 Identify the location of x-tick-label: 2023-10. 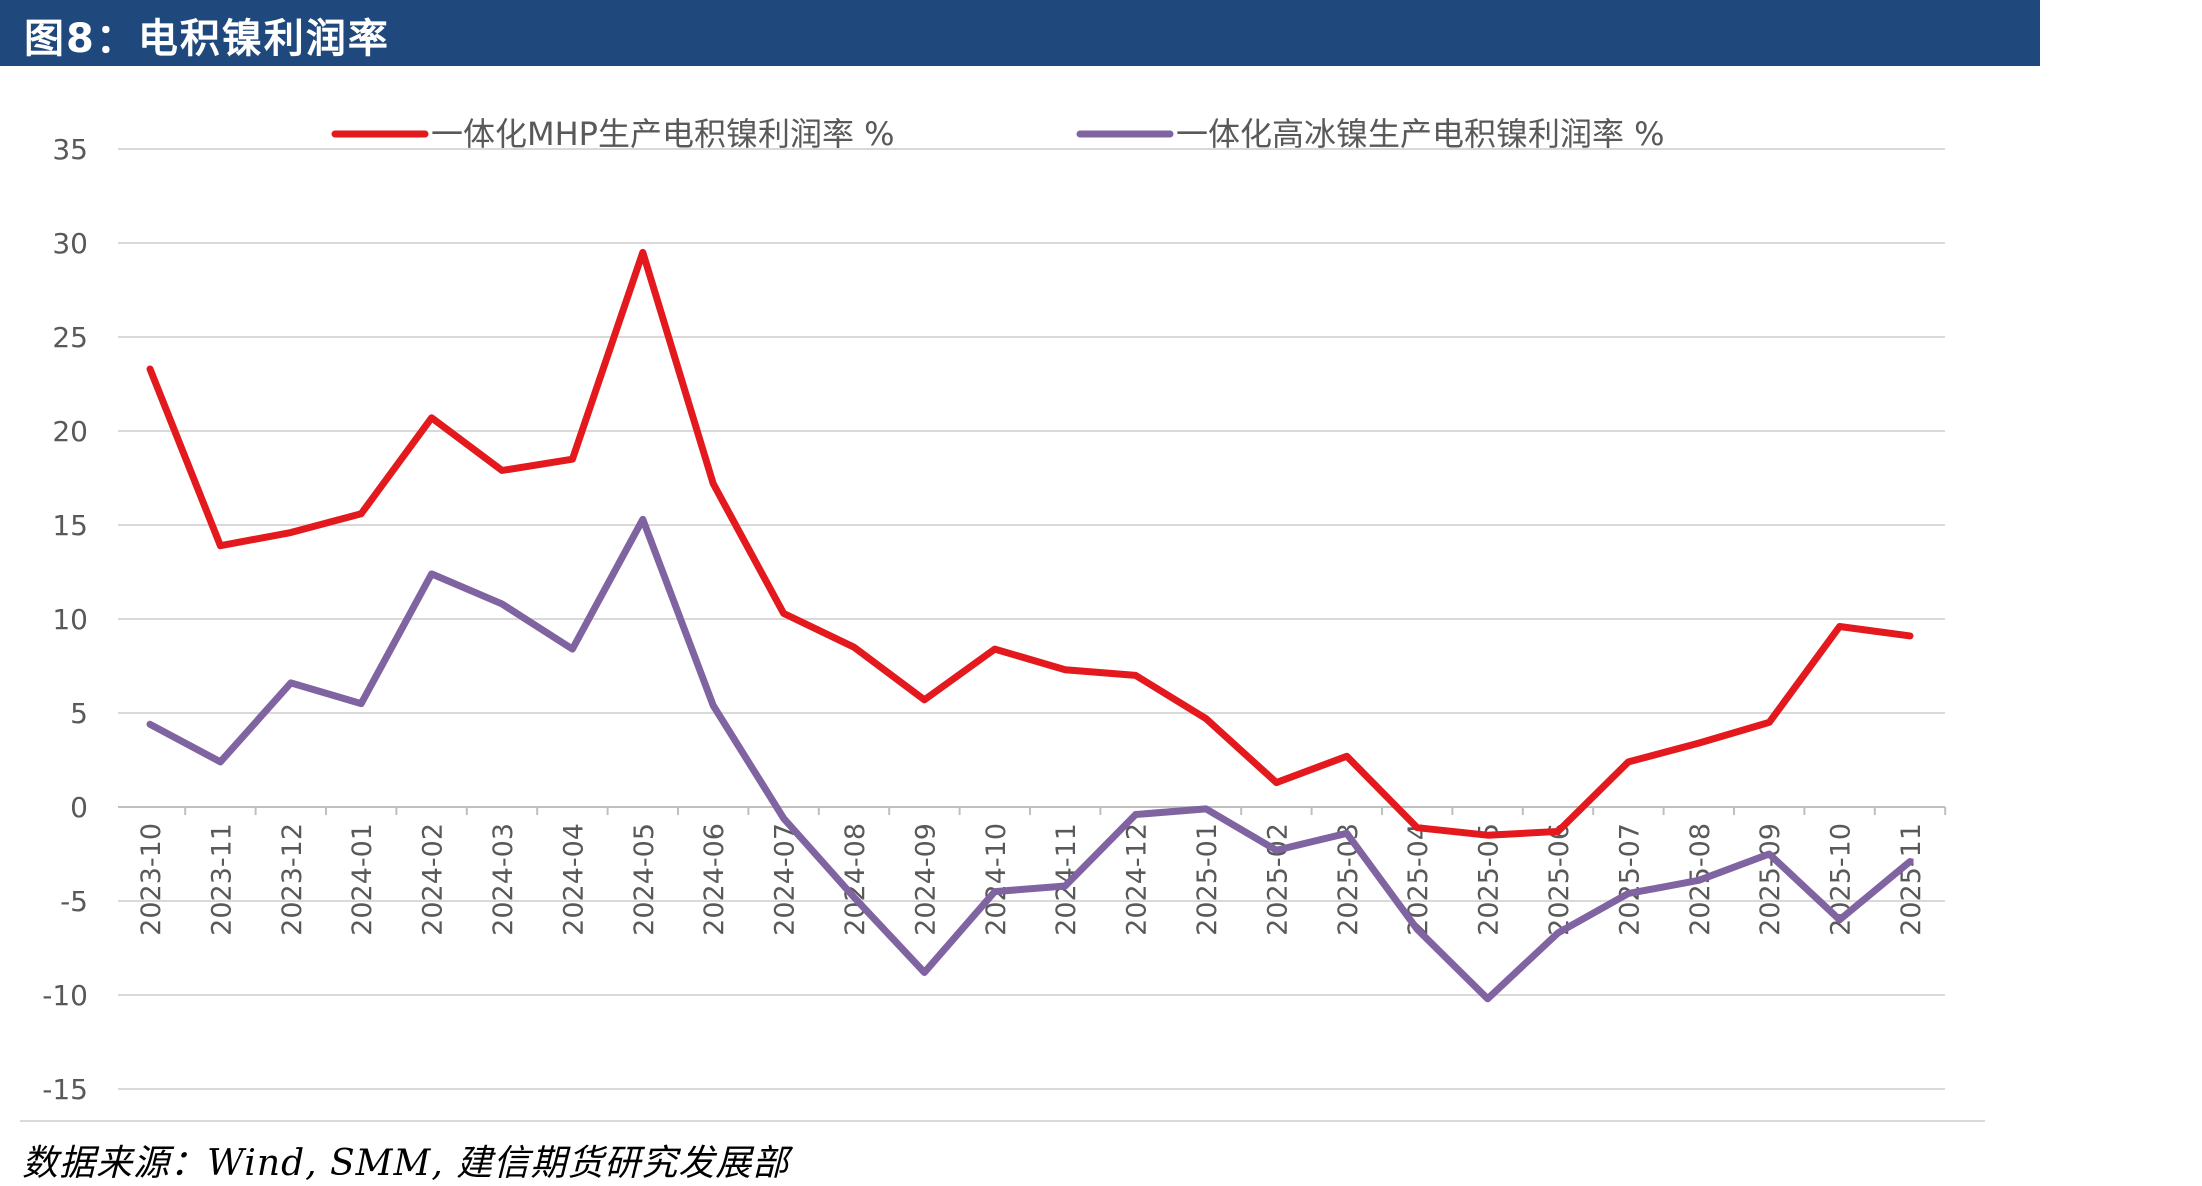
(151, 879).